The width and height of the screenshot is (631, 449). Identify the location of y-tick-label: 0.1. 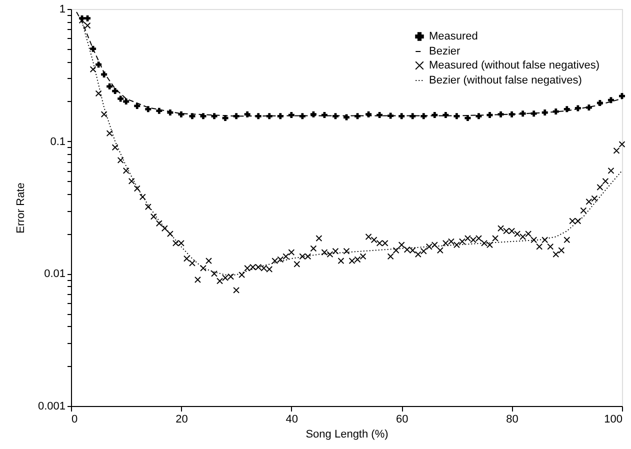
(58, 142).